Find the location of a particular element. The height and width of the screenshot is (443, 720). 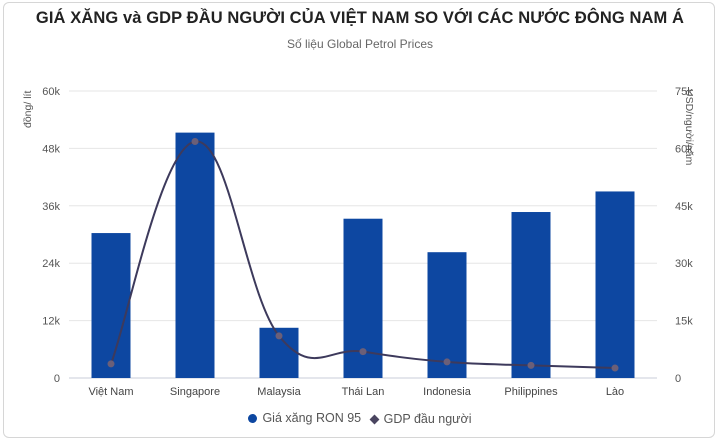

x-tick-label: Indonesia is located at coordinates (447, 392).